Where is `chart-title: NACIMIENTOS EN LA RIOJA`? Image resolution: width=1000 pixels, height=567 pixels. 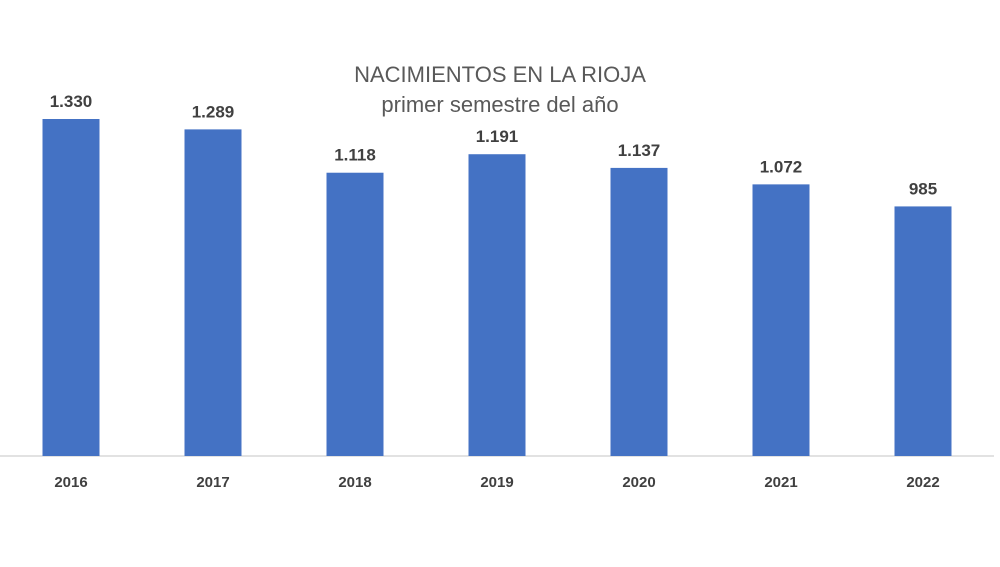 chart-title: NACIMIENTOS EN LA RIOJA is located at coordinates (500, 74).